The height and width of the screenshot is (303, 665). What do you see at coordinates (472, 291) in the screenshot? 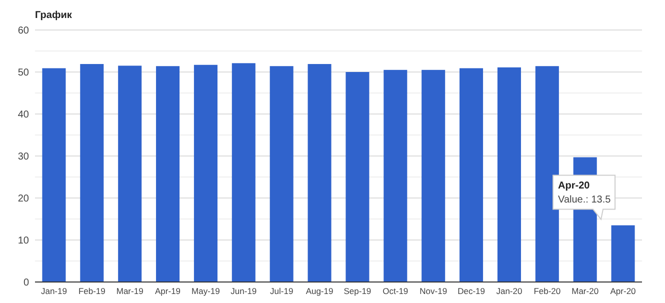
I see `x-tick-label: Dec-19` at bounding box center [472, 291].